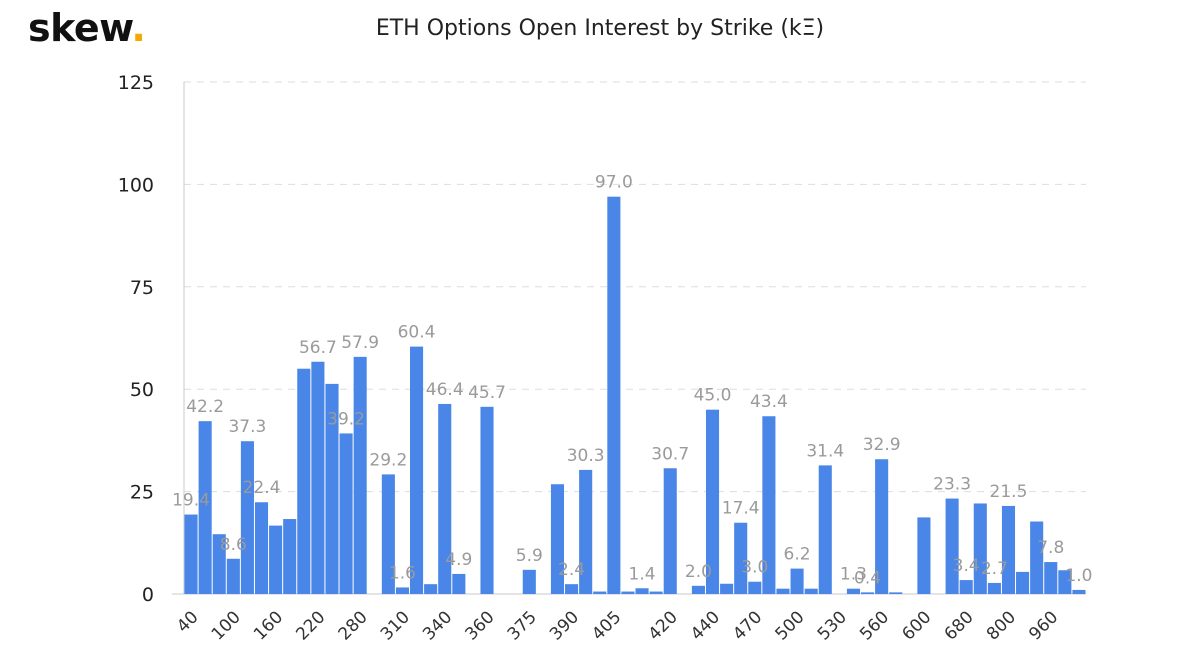 Image resolution: width=1200 pixels, height=670 pixels. Describe the element at coordinates (310, 625) in the screenshot. I see `x-tick-label: 220` at that location.